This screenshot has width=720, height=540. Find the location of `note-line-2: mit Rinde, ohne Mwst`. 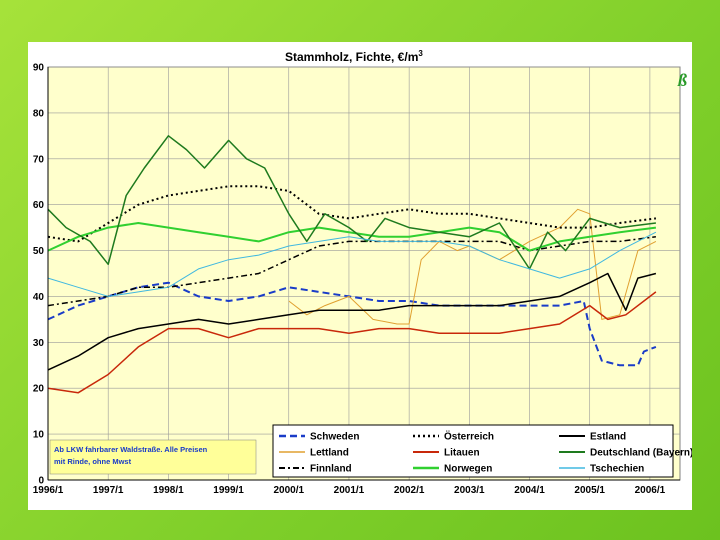

note-line-2: mit Rinde, ohne Mwst is located at coordinates (93, 461).